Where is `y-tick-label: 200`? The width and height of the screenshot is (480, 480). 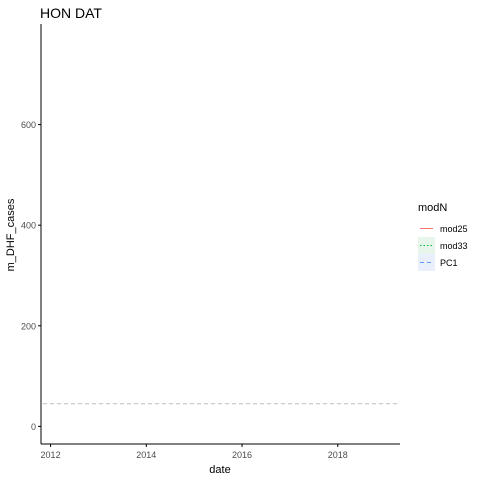
y-tick-label: 200 is located at coordinates (28, 326).